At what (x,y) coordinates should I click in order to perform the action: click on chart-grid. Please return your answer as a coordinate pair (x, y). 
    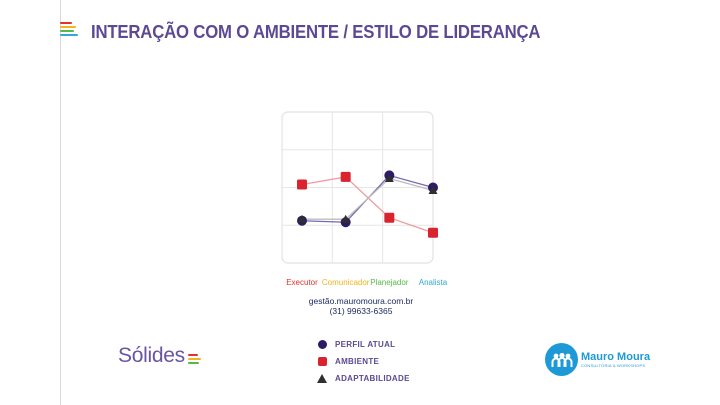
    Looking at the image, I should click on (357, 187).